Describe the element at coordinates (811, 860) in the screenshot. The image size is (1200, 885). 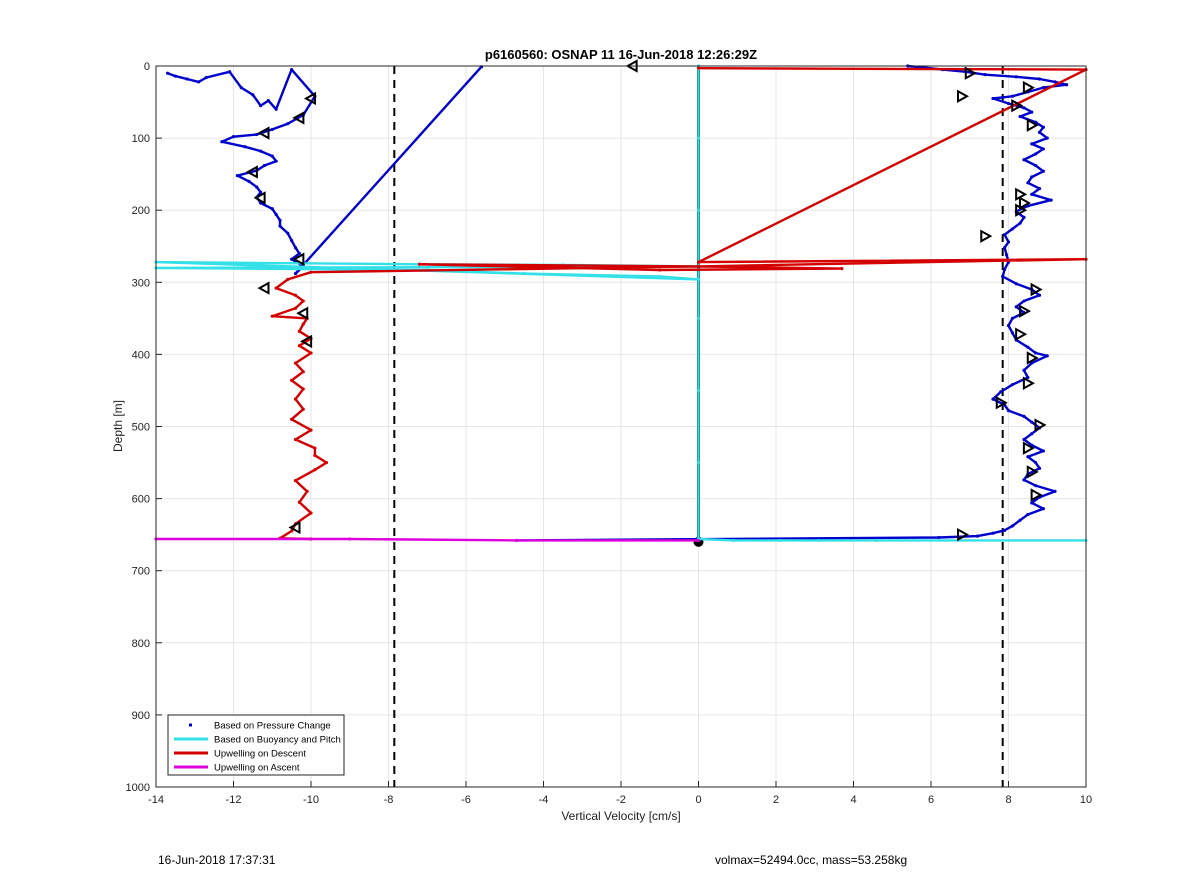
I see `footer-vol-mass: volmax=52494.0cc, mass=53.258kg` at that location.